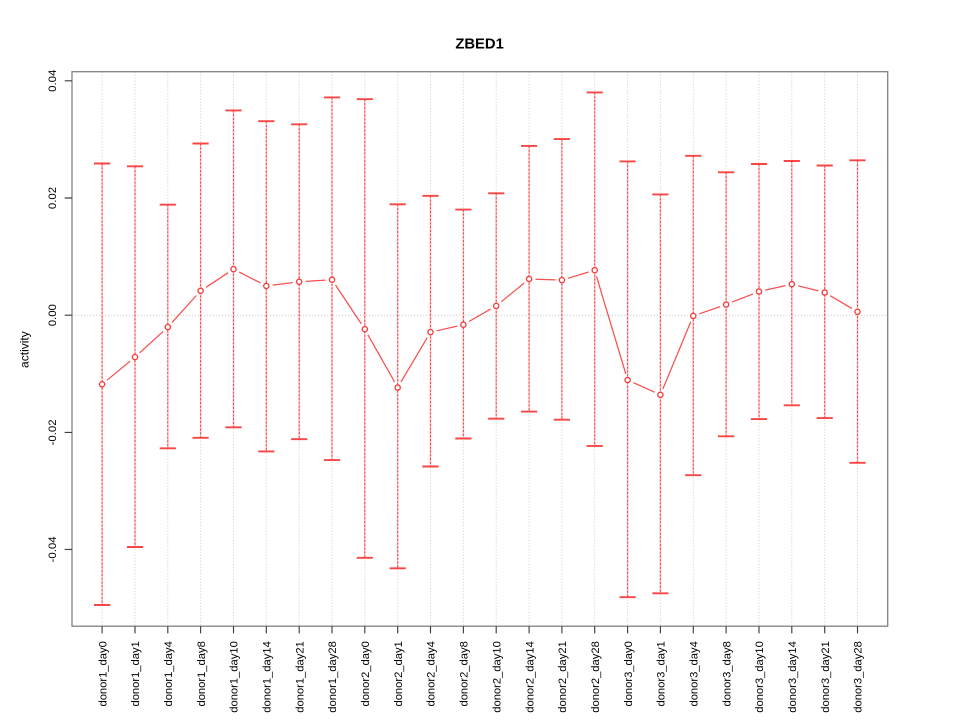 The image size is (960, 720). I want to click on svg-text: 0.02, so click(53, 198).